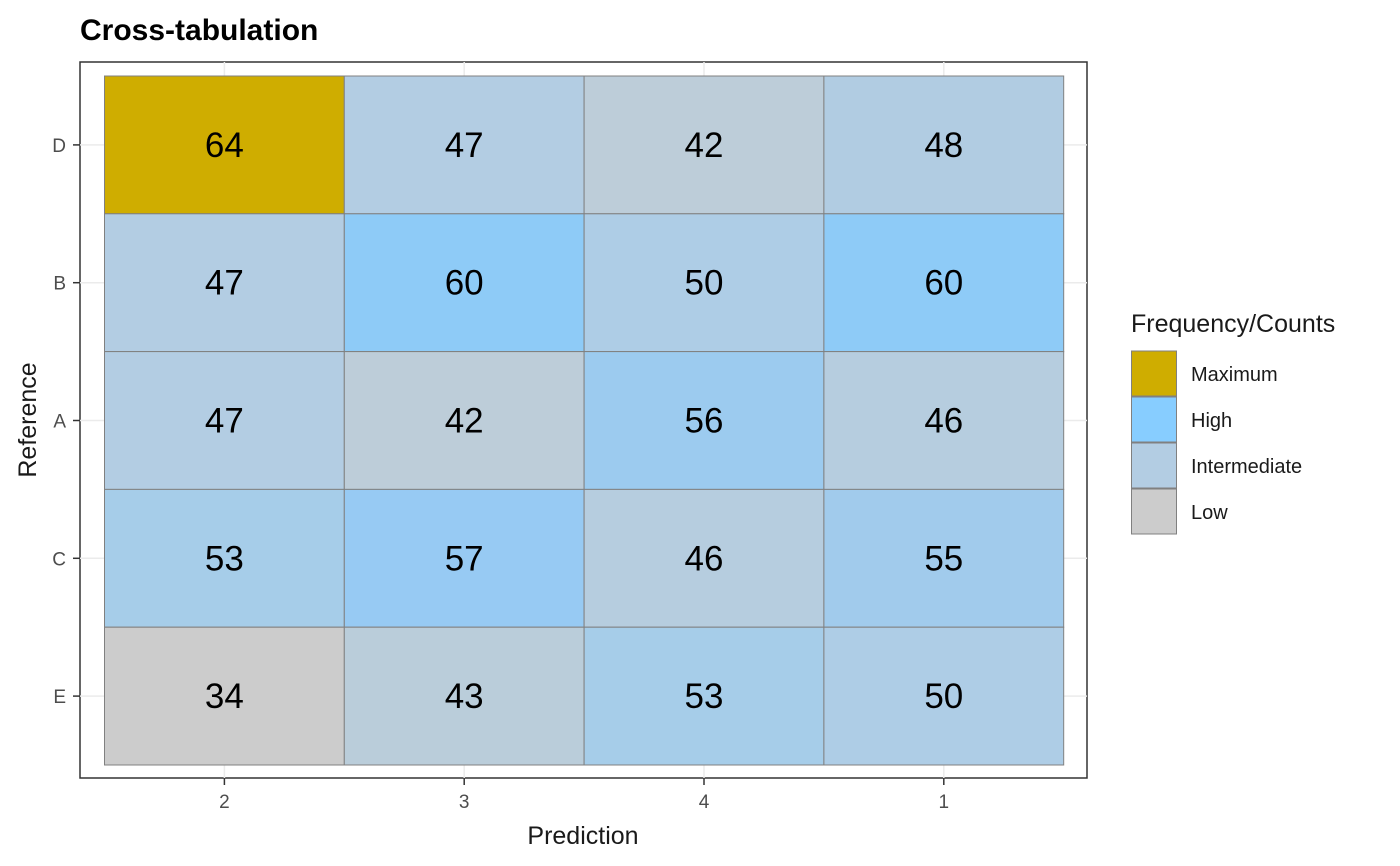 The height and width of the screenshot is (866, 1400). Describe the element at coordinates (704, 421) in the screenshot. I see `cell-value-label: 56` at that location.